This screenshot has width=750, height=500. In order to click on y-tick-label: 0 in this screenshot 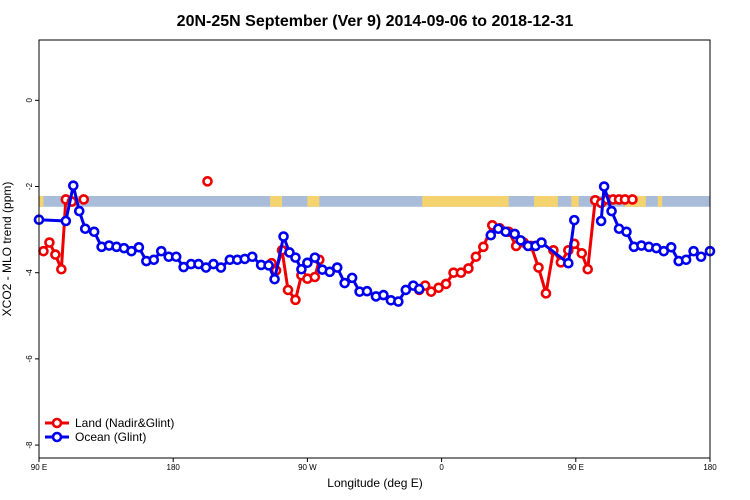, I will do `click(29, 100)`.